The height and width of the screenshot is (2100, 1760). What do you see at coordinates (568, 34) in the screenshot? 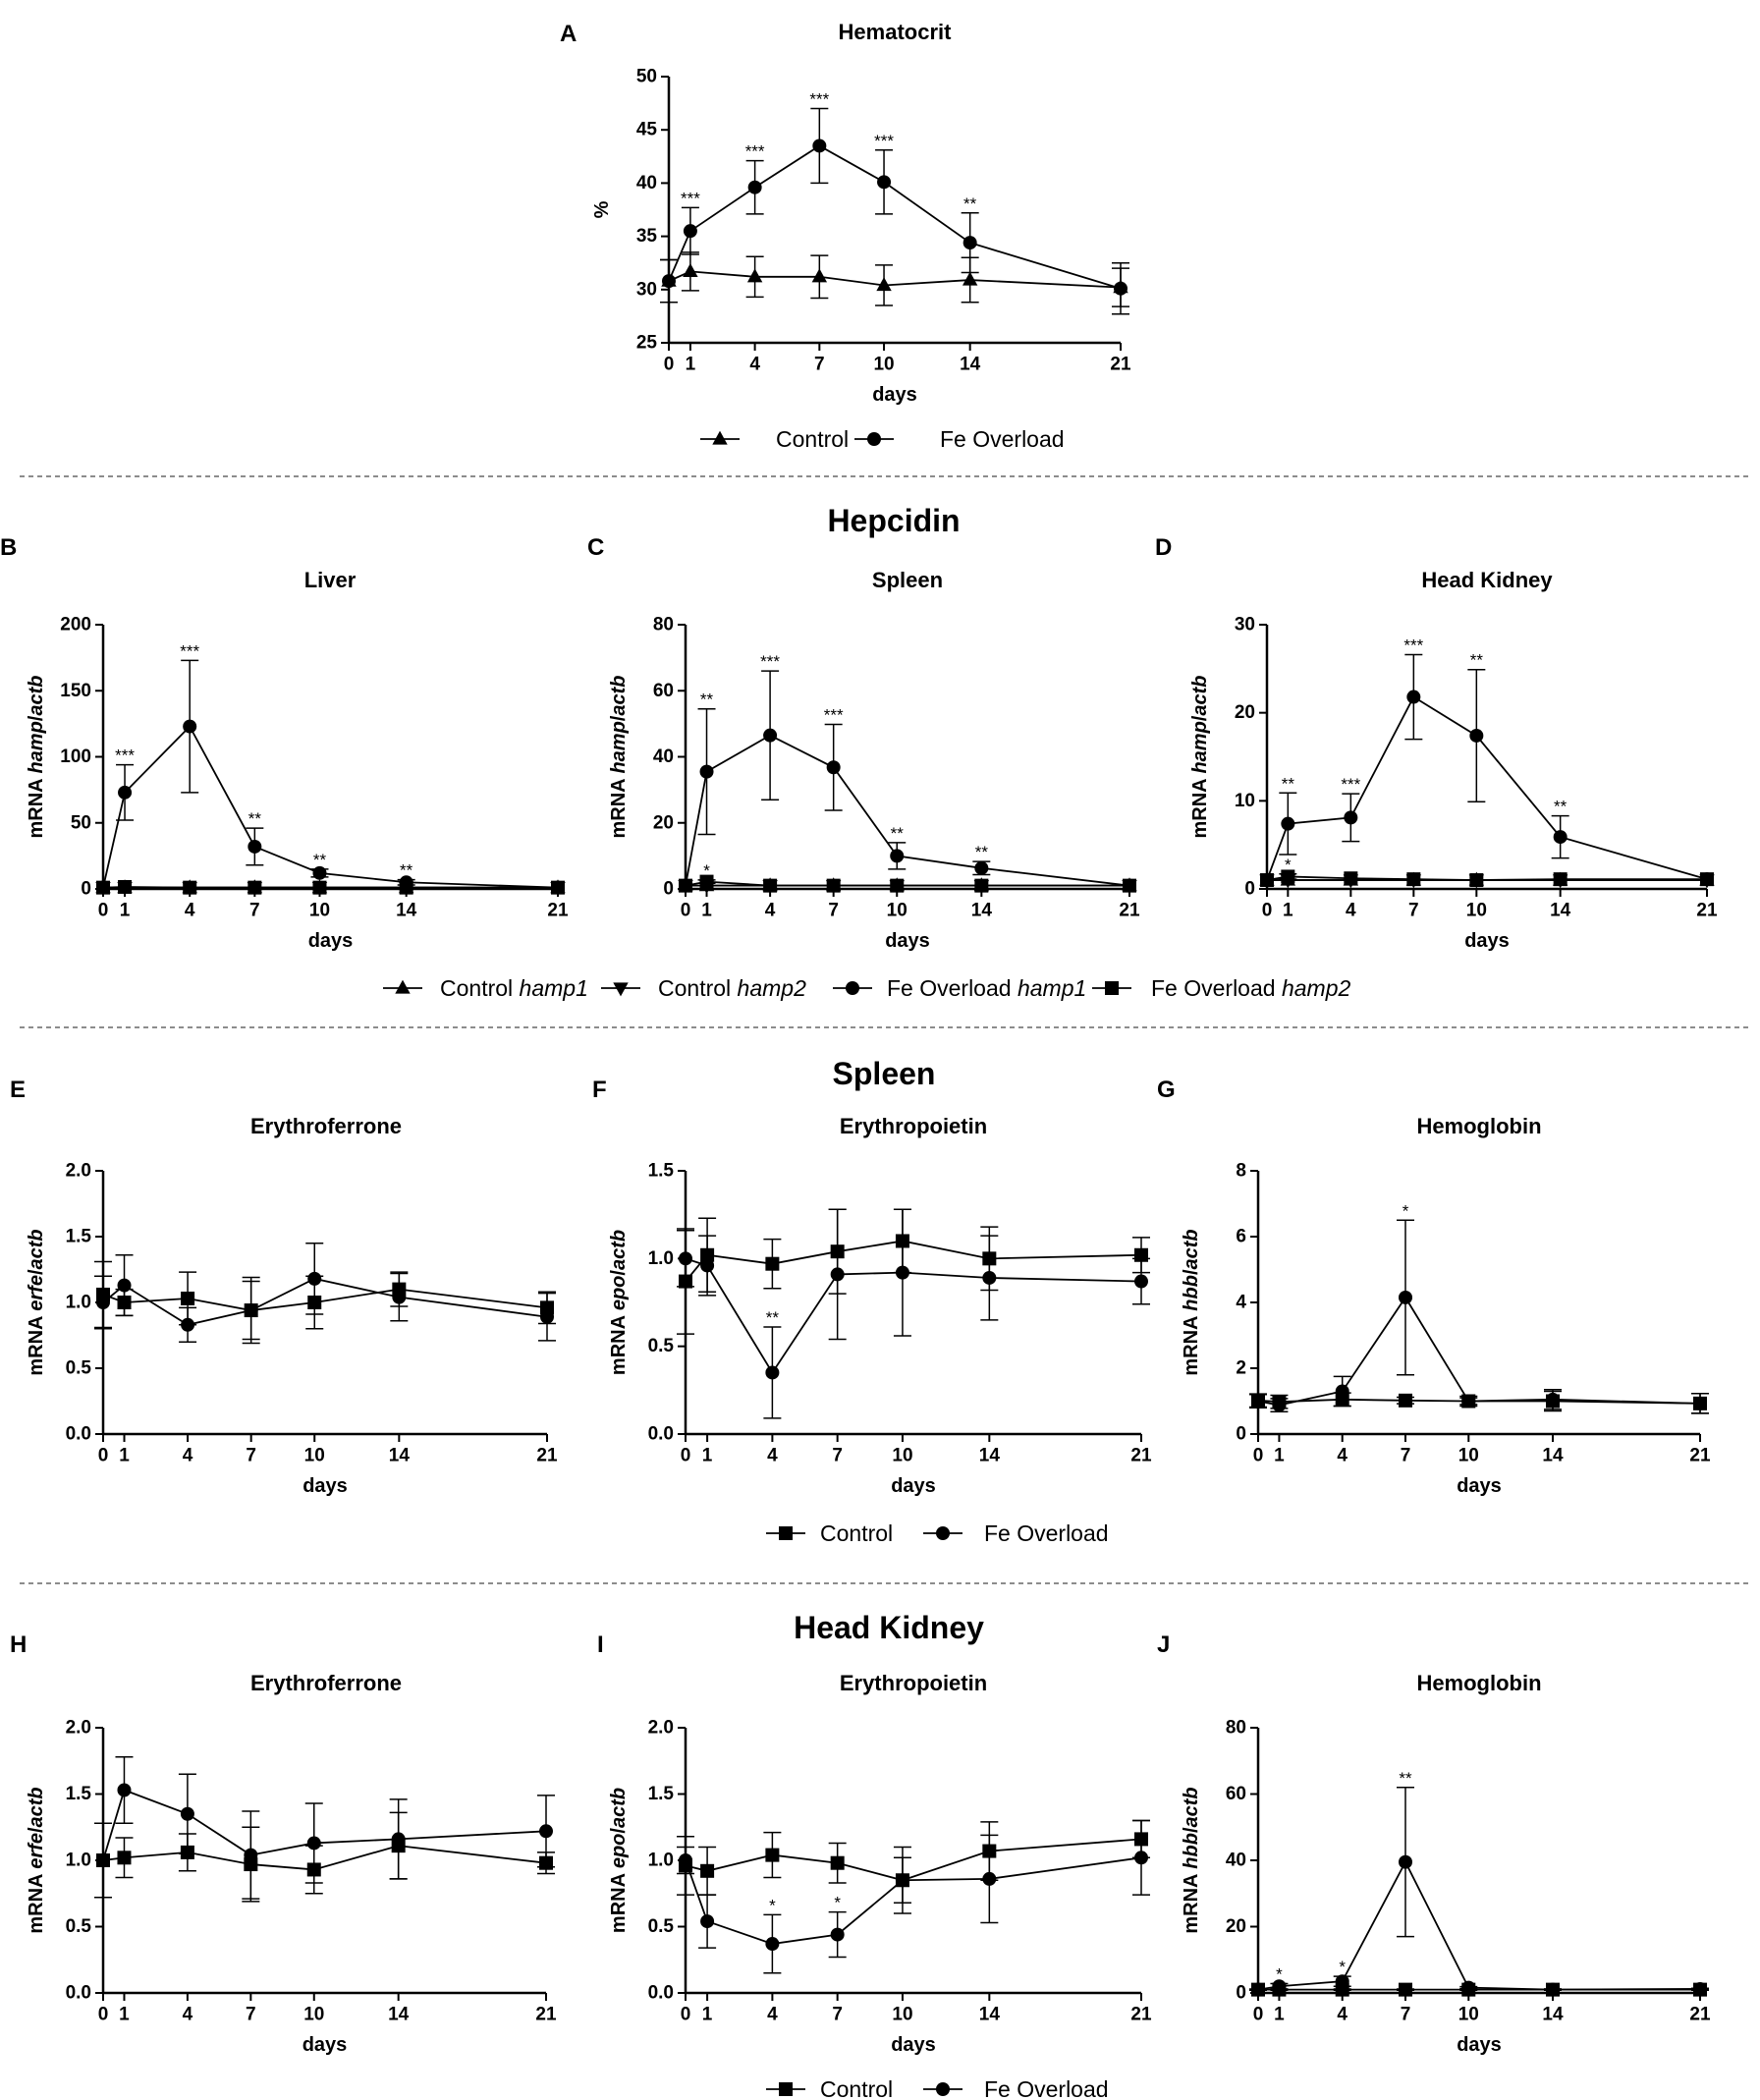
I see `panel-label: A` at bounding box center [568, 34].